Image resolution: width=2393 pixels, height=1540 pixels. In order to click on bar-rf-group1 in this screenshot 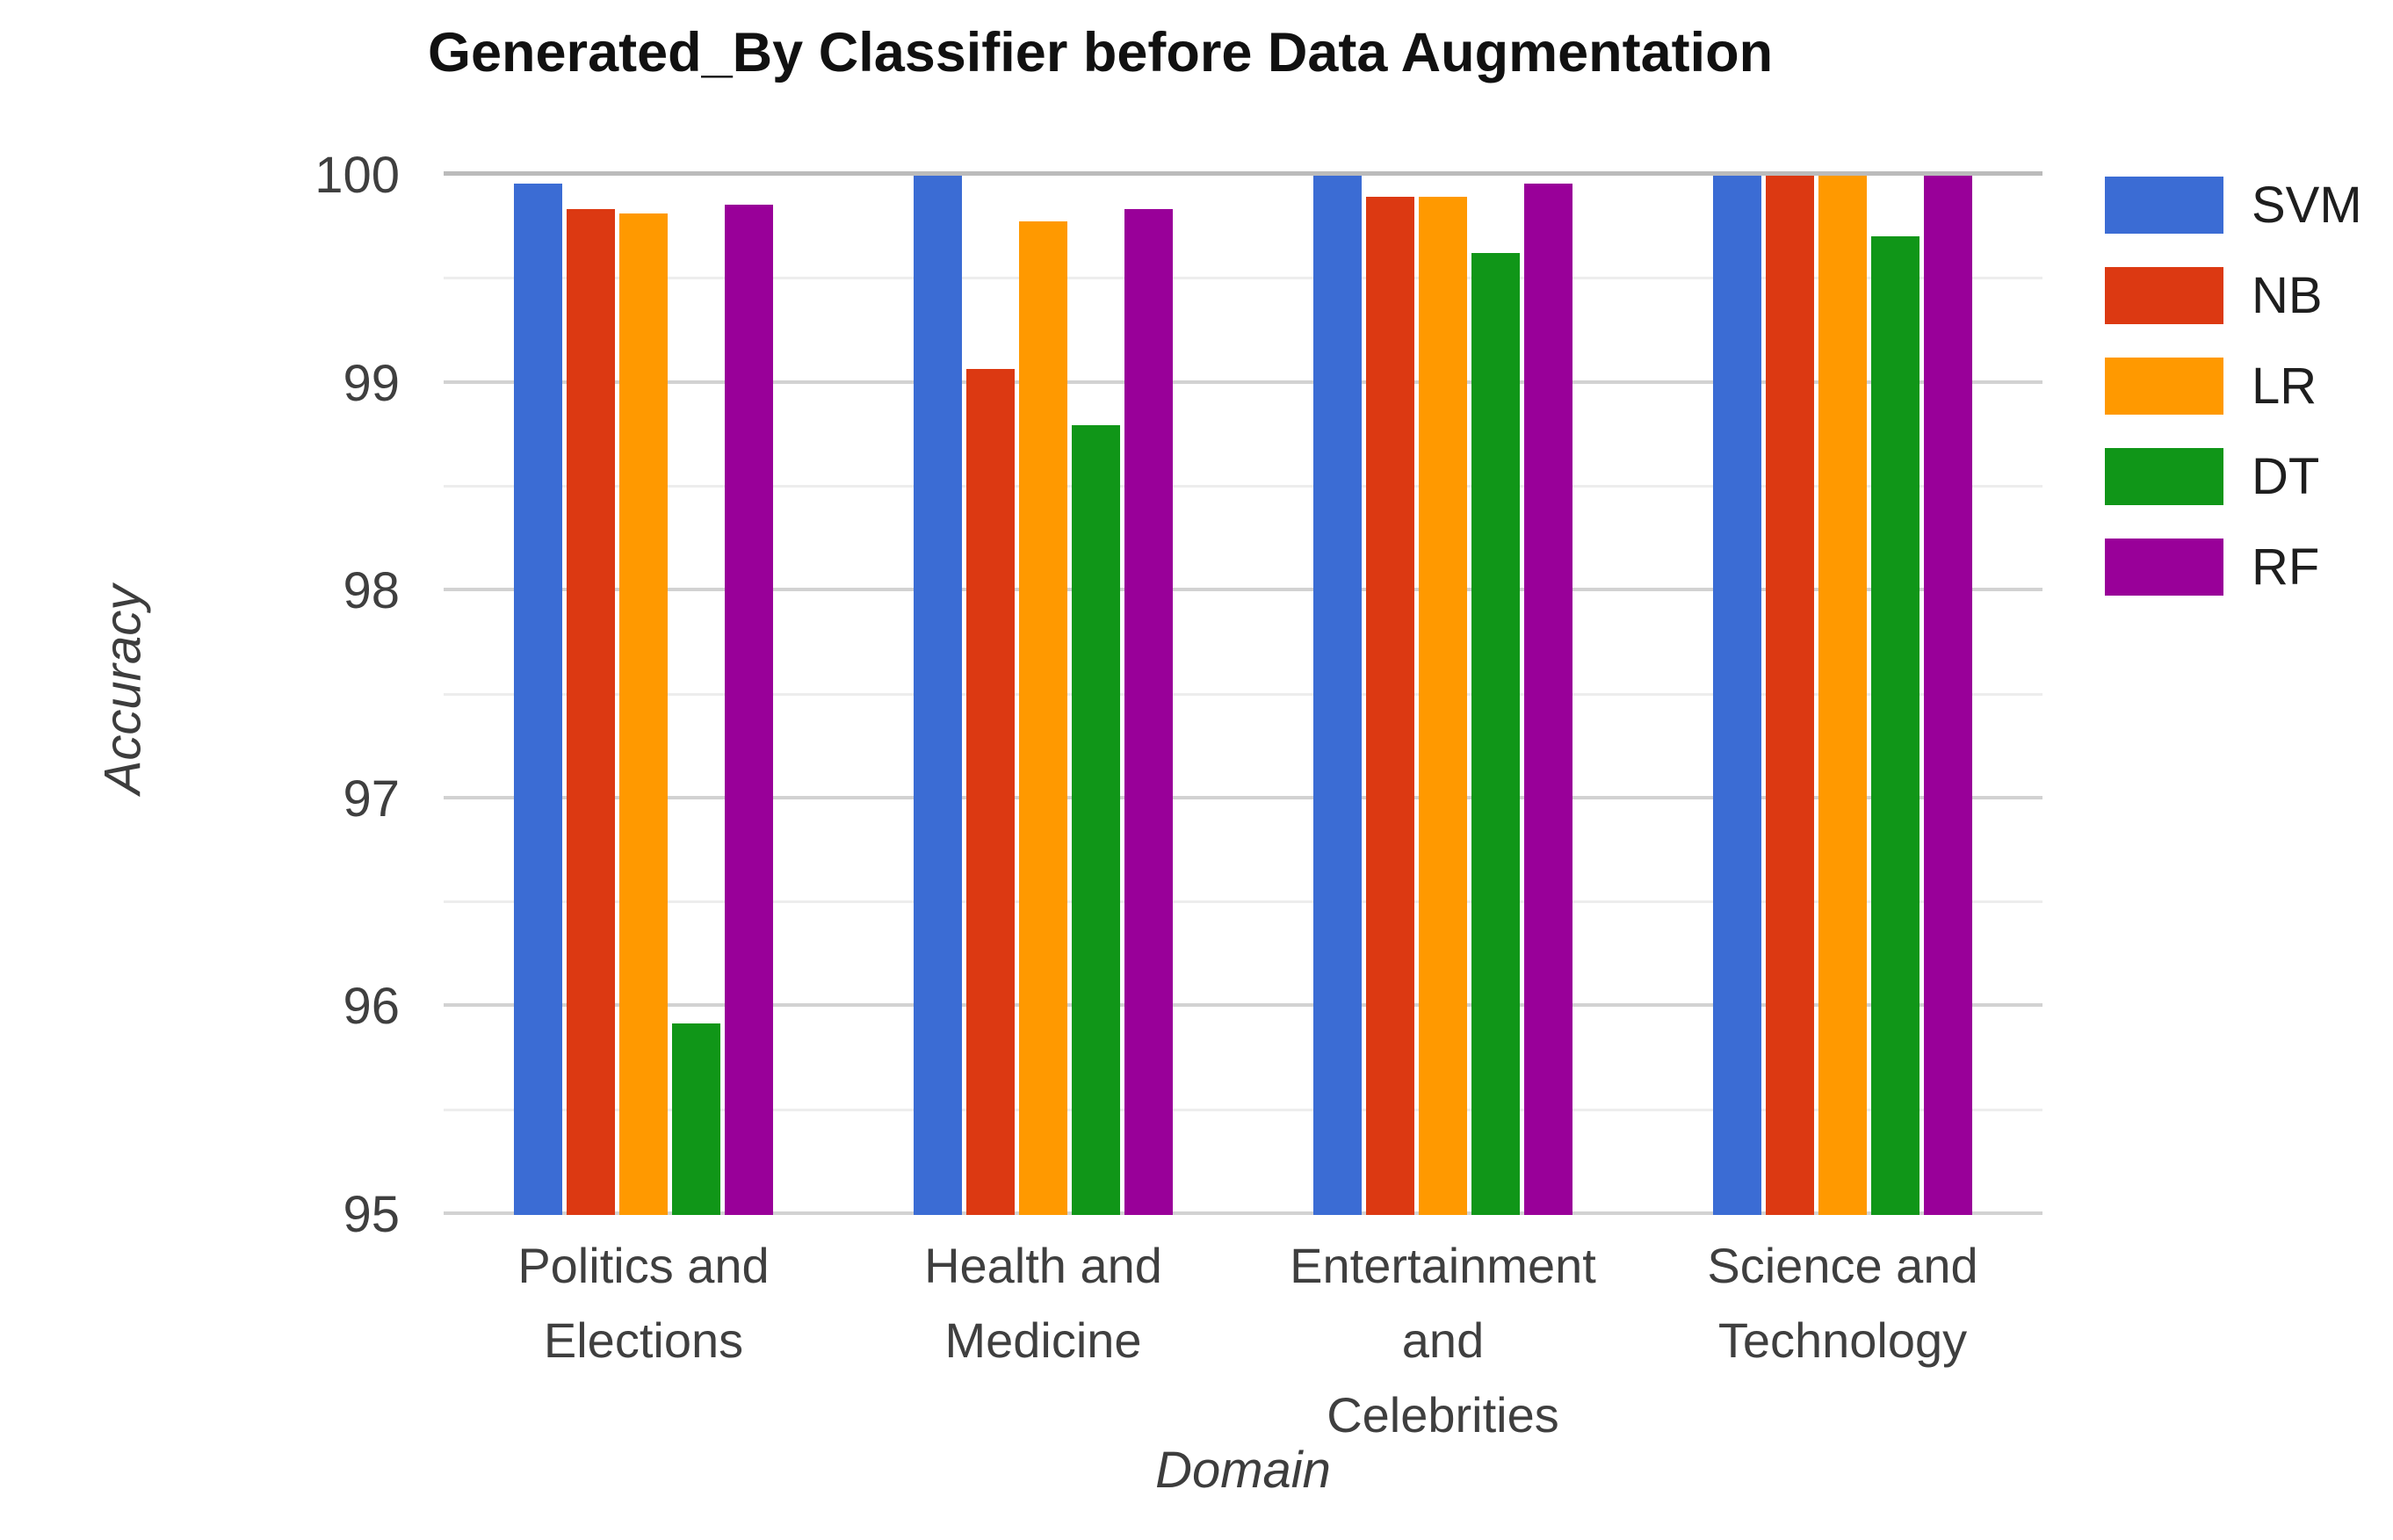, I will do `click(749, 710)`.